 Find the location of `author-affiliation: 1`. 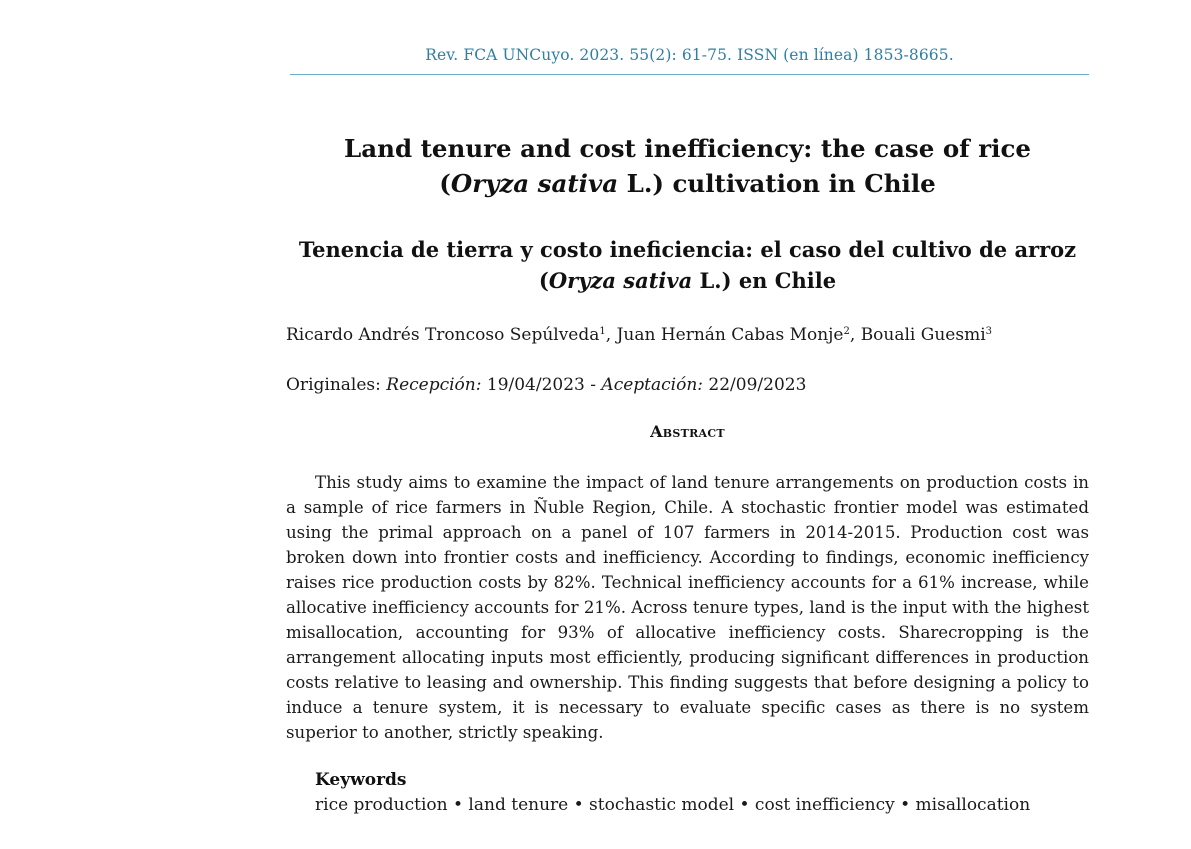

author-affiliation: 1 is located at coordinates (602, 331).